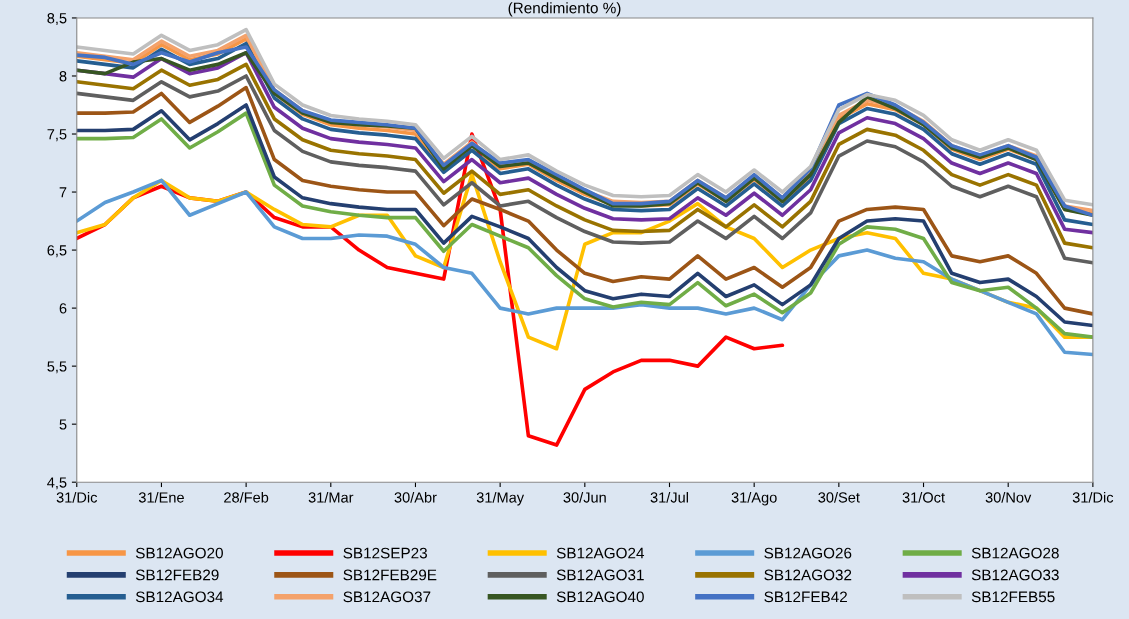 The image size is (1129, 619). Describe the element at coordinates (584, 497) in the screenshot. I see `x-tick-label: 30/Jun` at that location.